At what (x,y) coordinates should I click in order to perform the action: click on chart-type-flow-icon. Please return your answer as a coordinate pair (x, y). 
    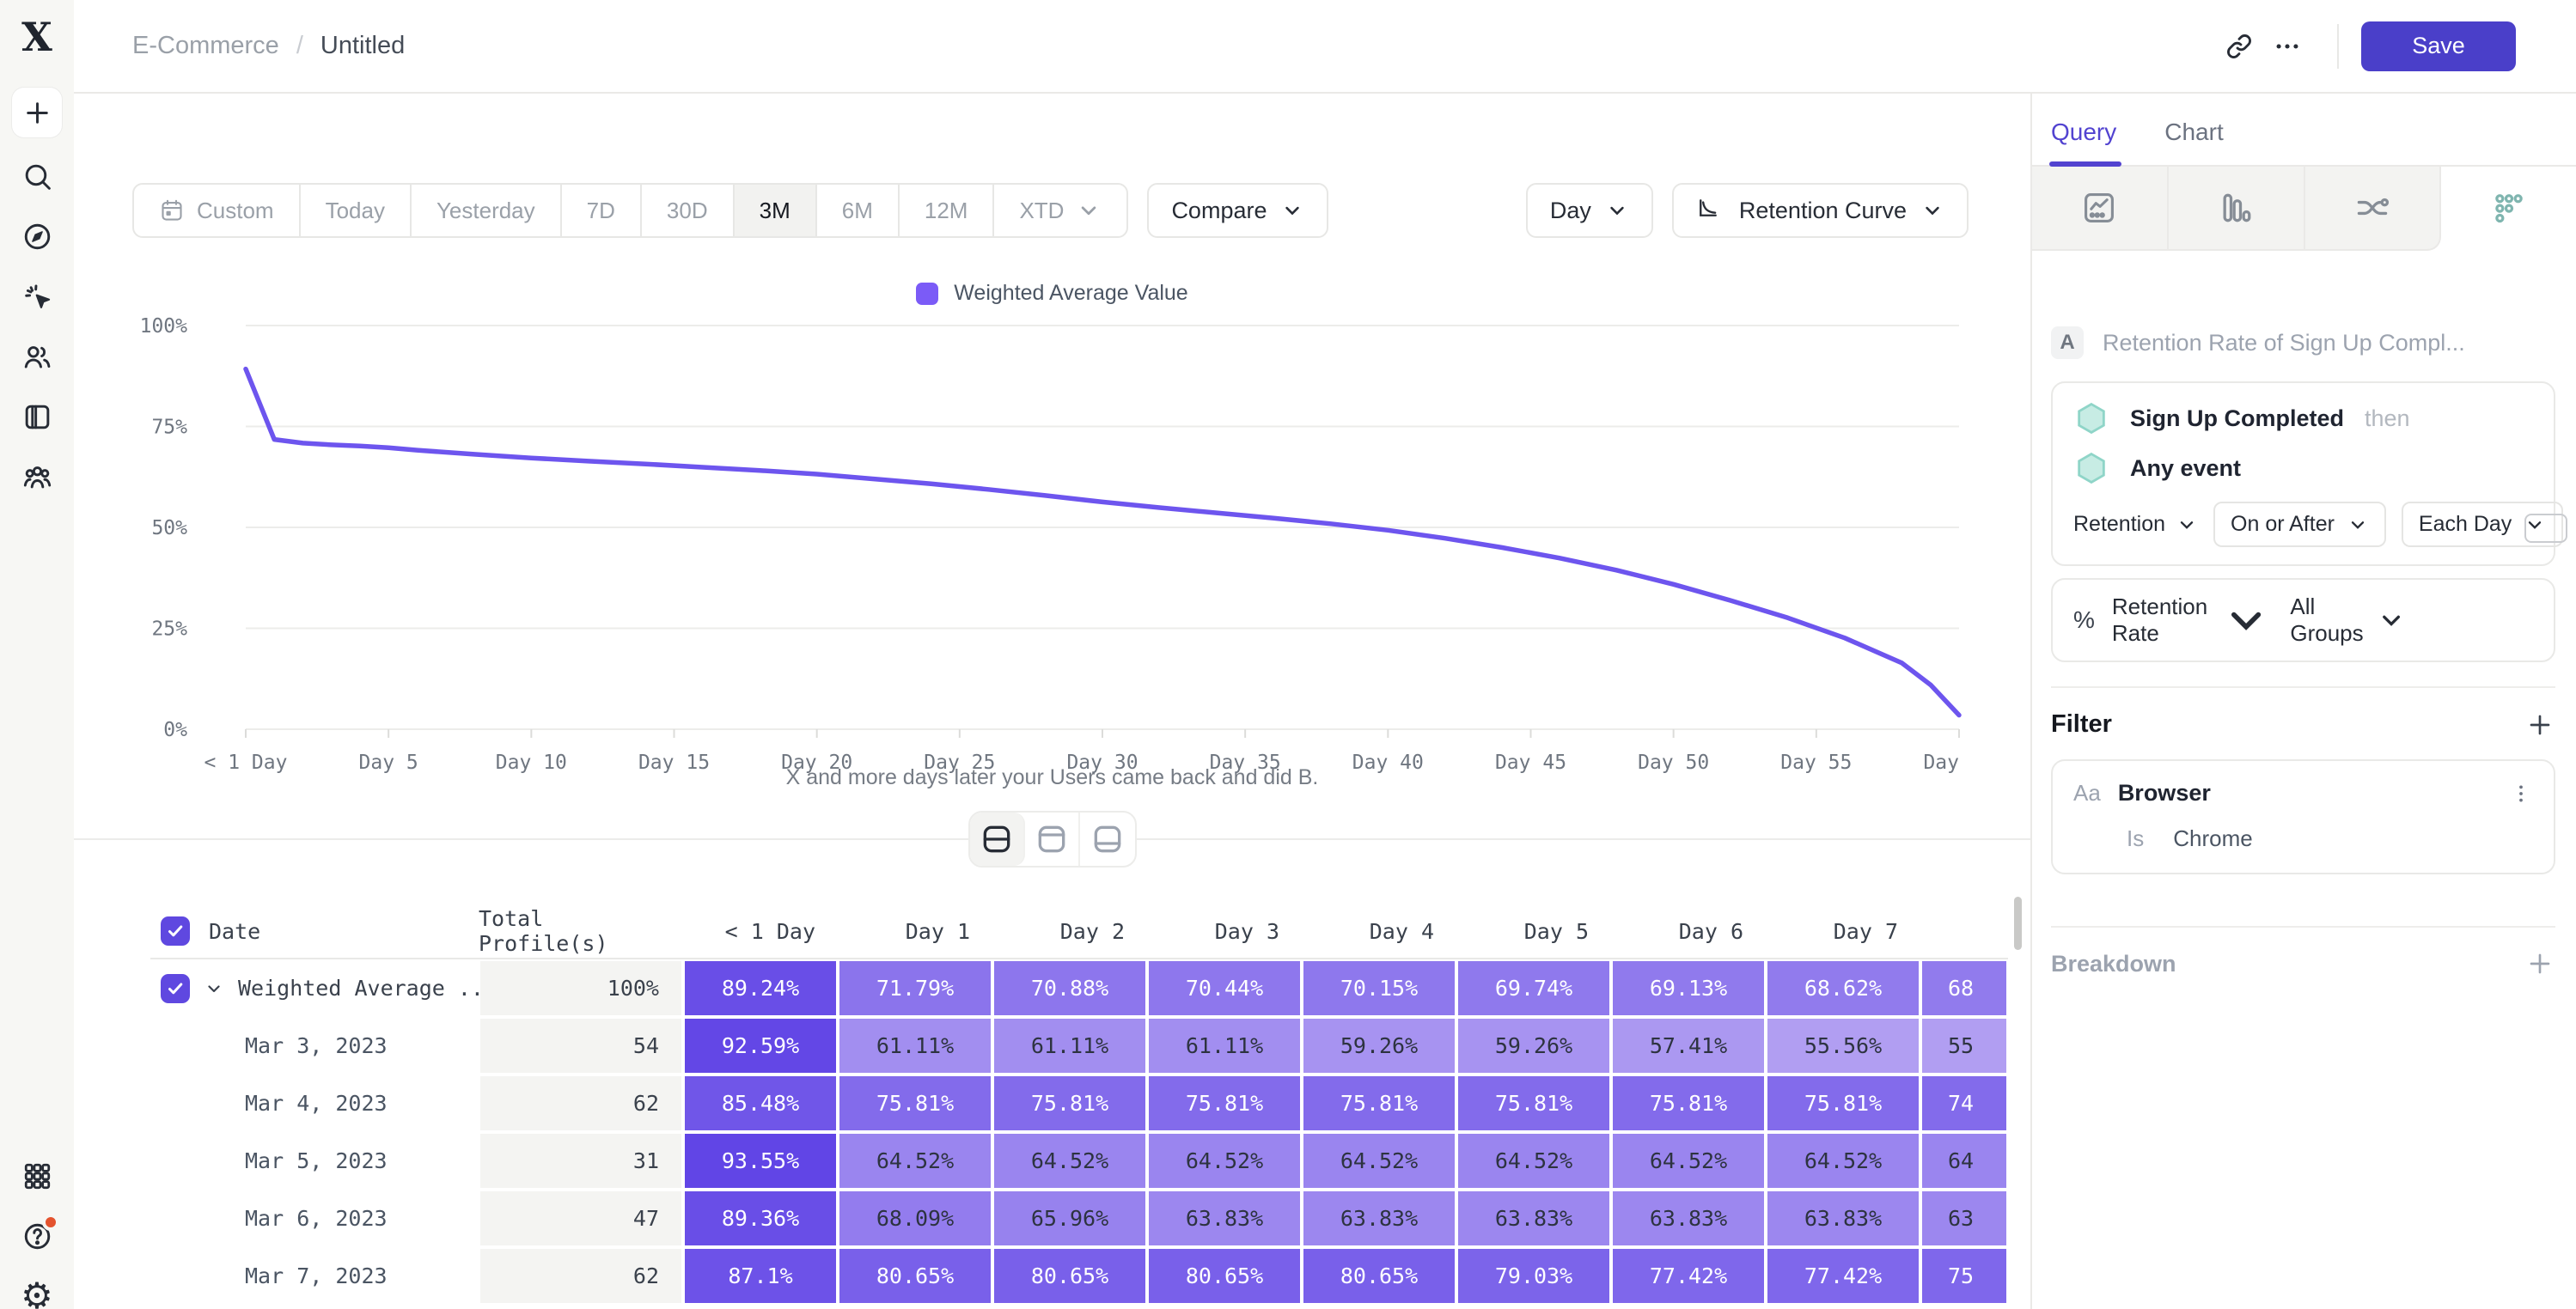
    Looking at the image, I should click on (2373, 209).